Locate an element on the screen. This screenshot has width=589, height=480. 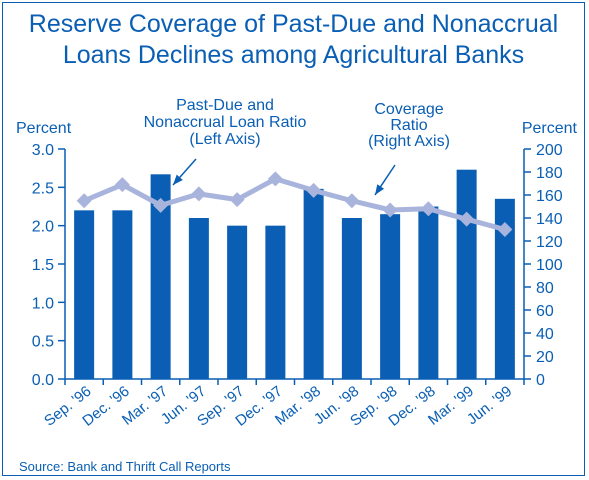
right-axis-label: Percent is located at coordinates (550, 128).